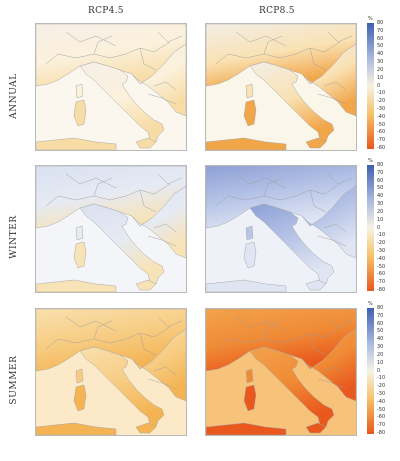 The height and width of the screenshot is (461, 400). Describe the element at coordinates (380, 339) in the screenshot. I see `colorbar-tick-label: 40` at that location.